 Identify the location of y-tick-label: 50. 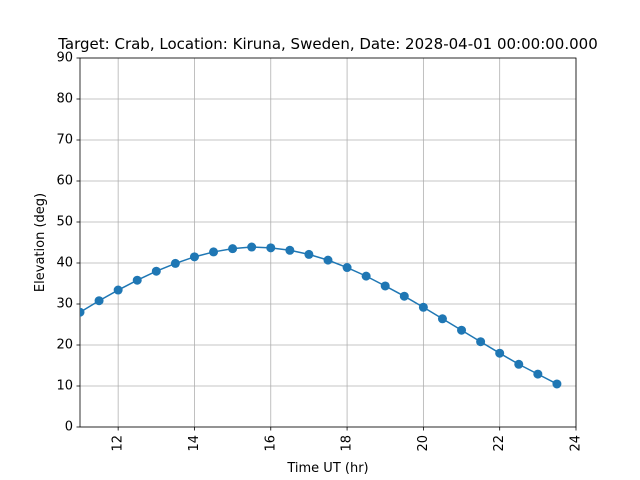
(64, 222).